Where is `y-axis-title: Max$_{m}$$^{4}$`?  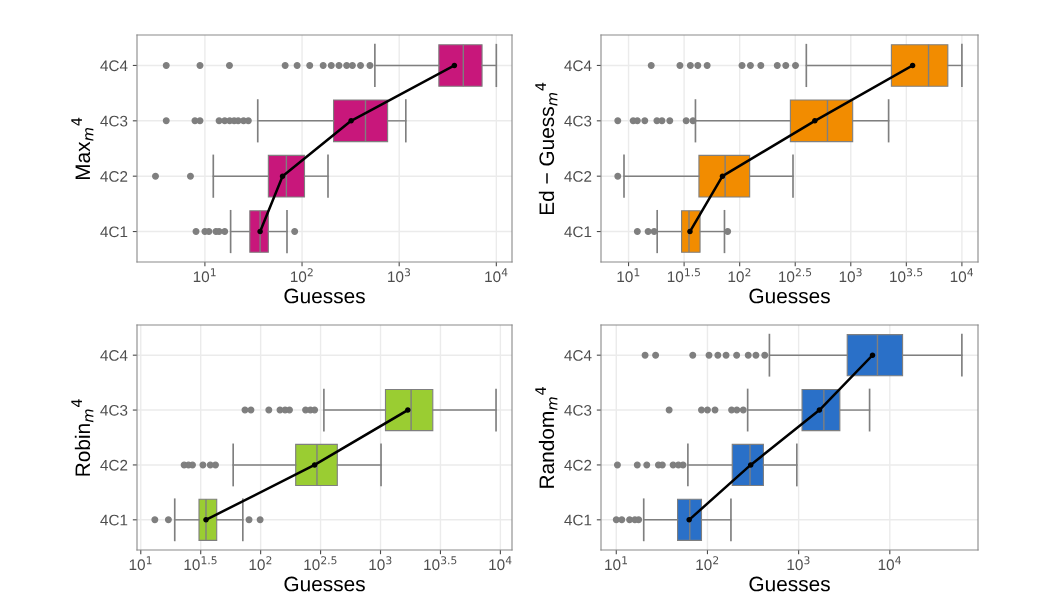
y-axis-title: Max$_{m}$$^{4}$ is located at coordinates (82, 148).